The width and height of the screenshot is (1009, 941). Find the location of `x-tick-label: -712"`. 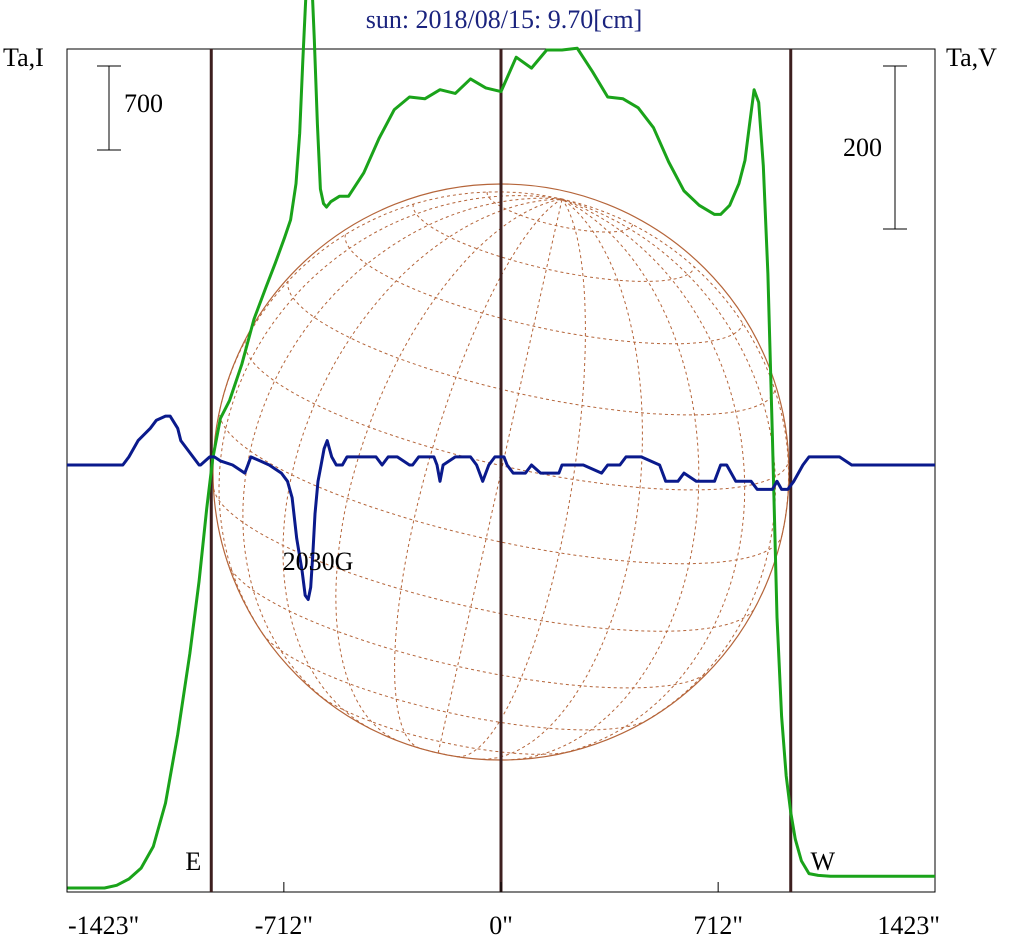

x-tick-label: -712" is located at coordinates (284, 925).